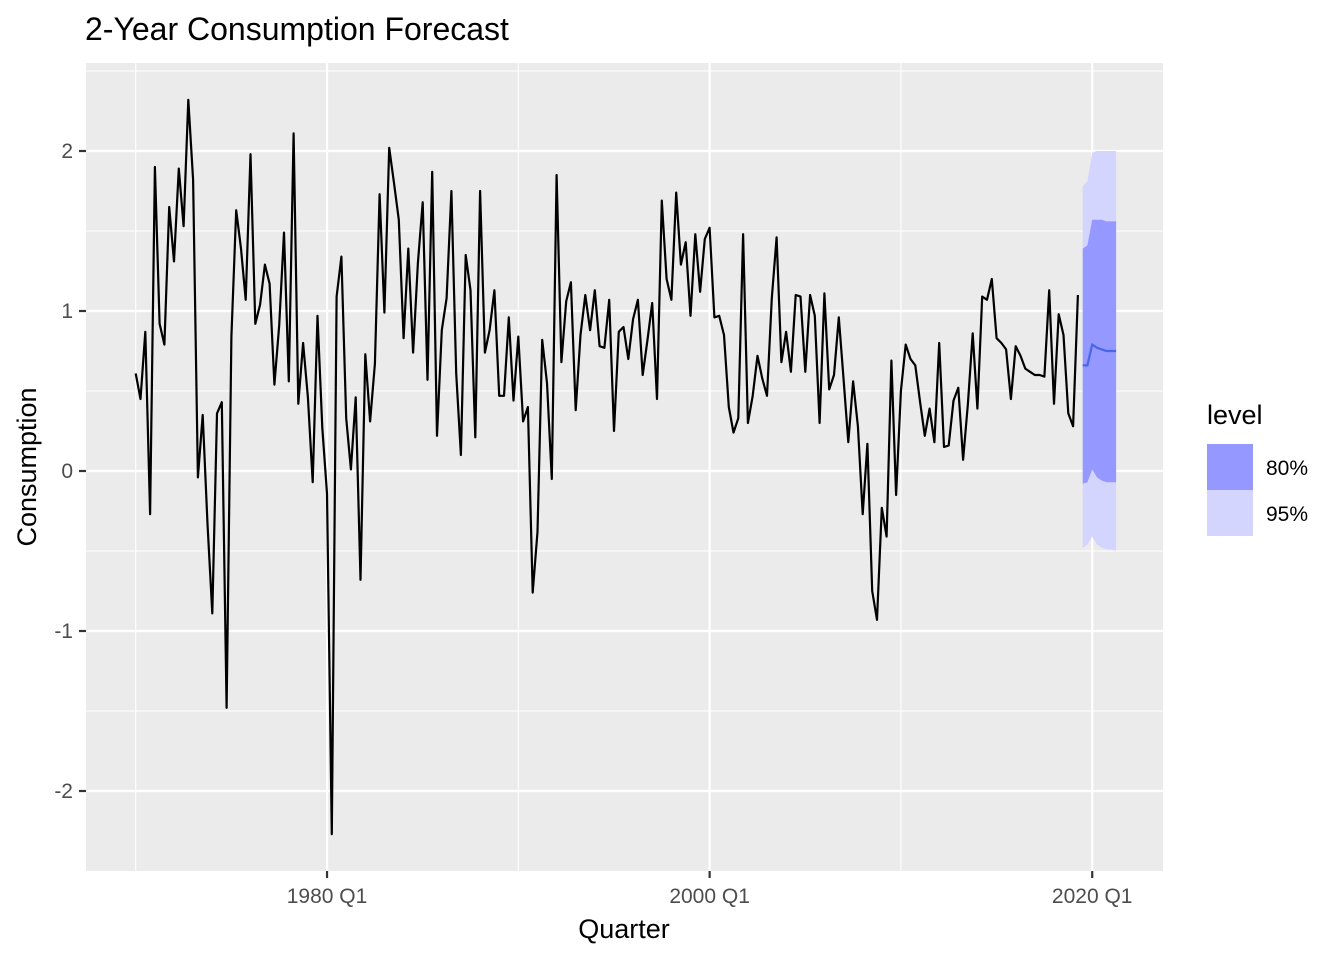  Describe the element at coordinates (327, 896) in the screenshot. I see `x-tick-label: 1980 Q1` at that location.